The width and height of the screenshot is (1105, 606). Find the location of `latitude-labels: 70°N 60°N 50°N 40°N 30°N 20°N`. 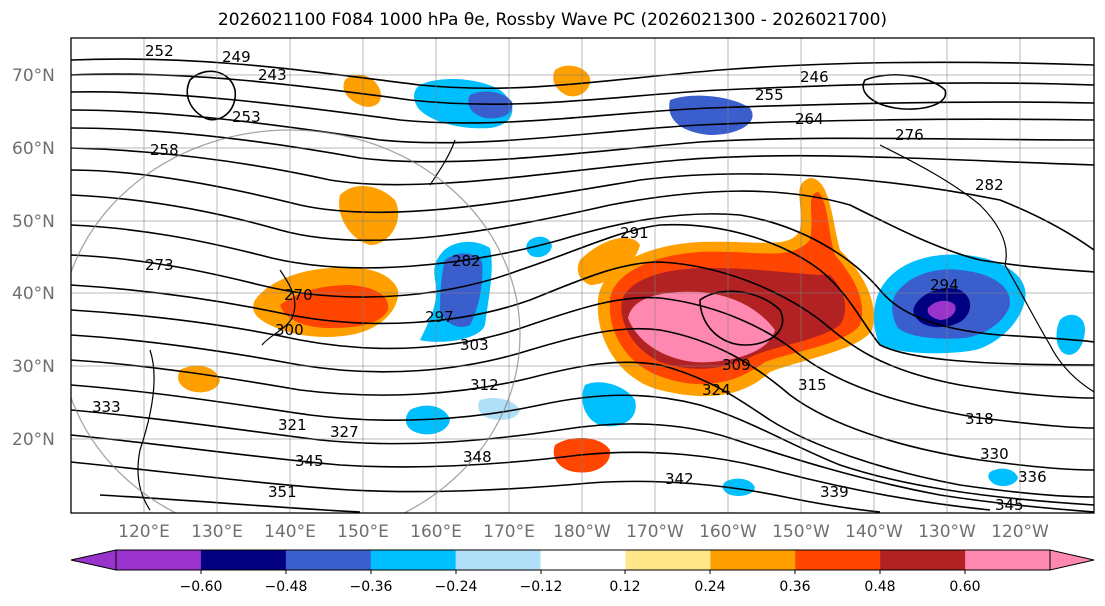

latitude-labels: 70°N 60°N 50°N 40°N 30°N 20°N is located at coordinates (33, 258).